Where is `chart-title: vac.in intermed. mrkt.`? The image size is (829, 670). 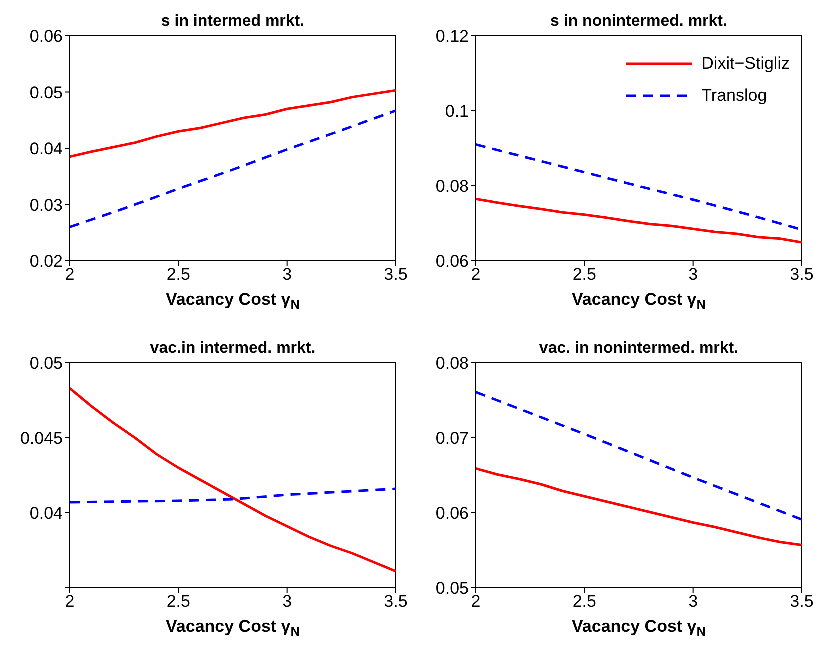 chart-title: vac.in intermed. mrkt. is located at coordinates (233, 348).